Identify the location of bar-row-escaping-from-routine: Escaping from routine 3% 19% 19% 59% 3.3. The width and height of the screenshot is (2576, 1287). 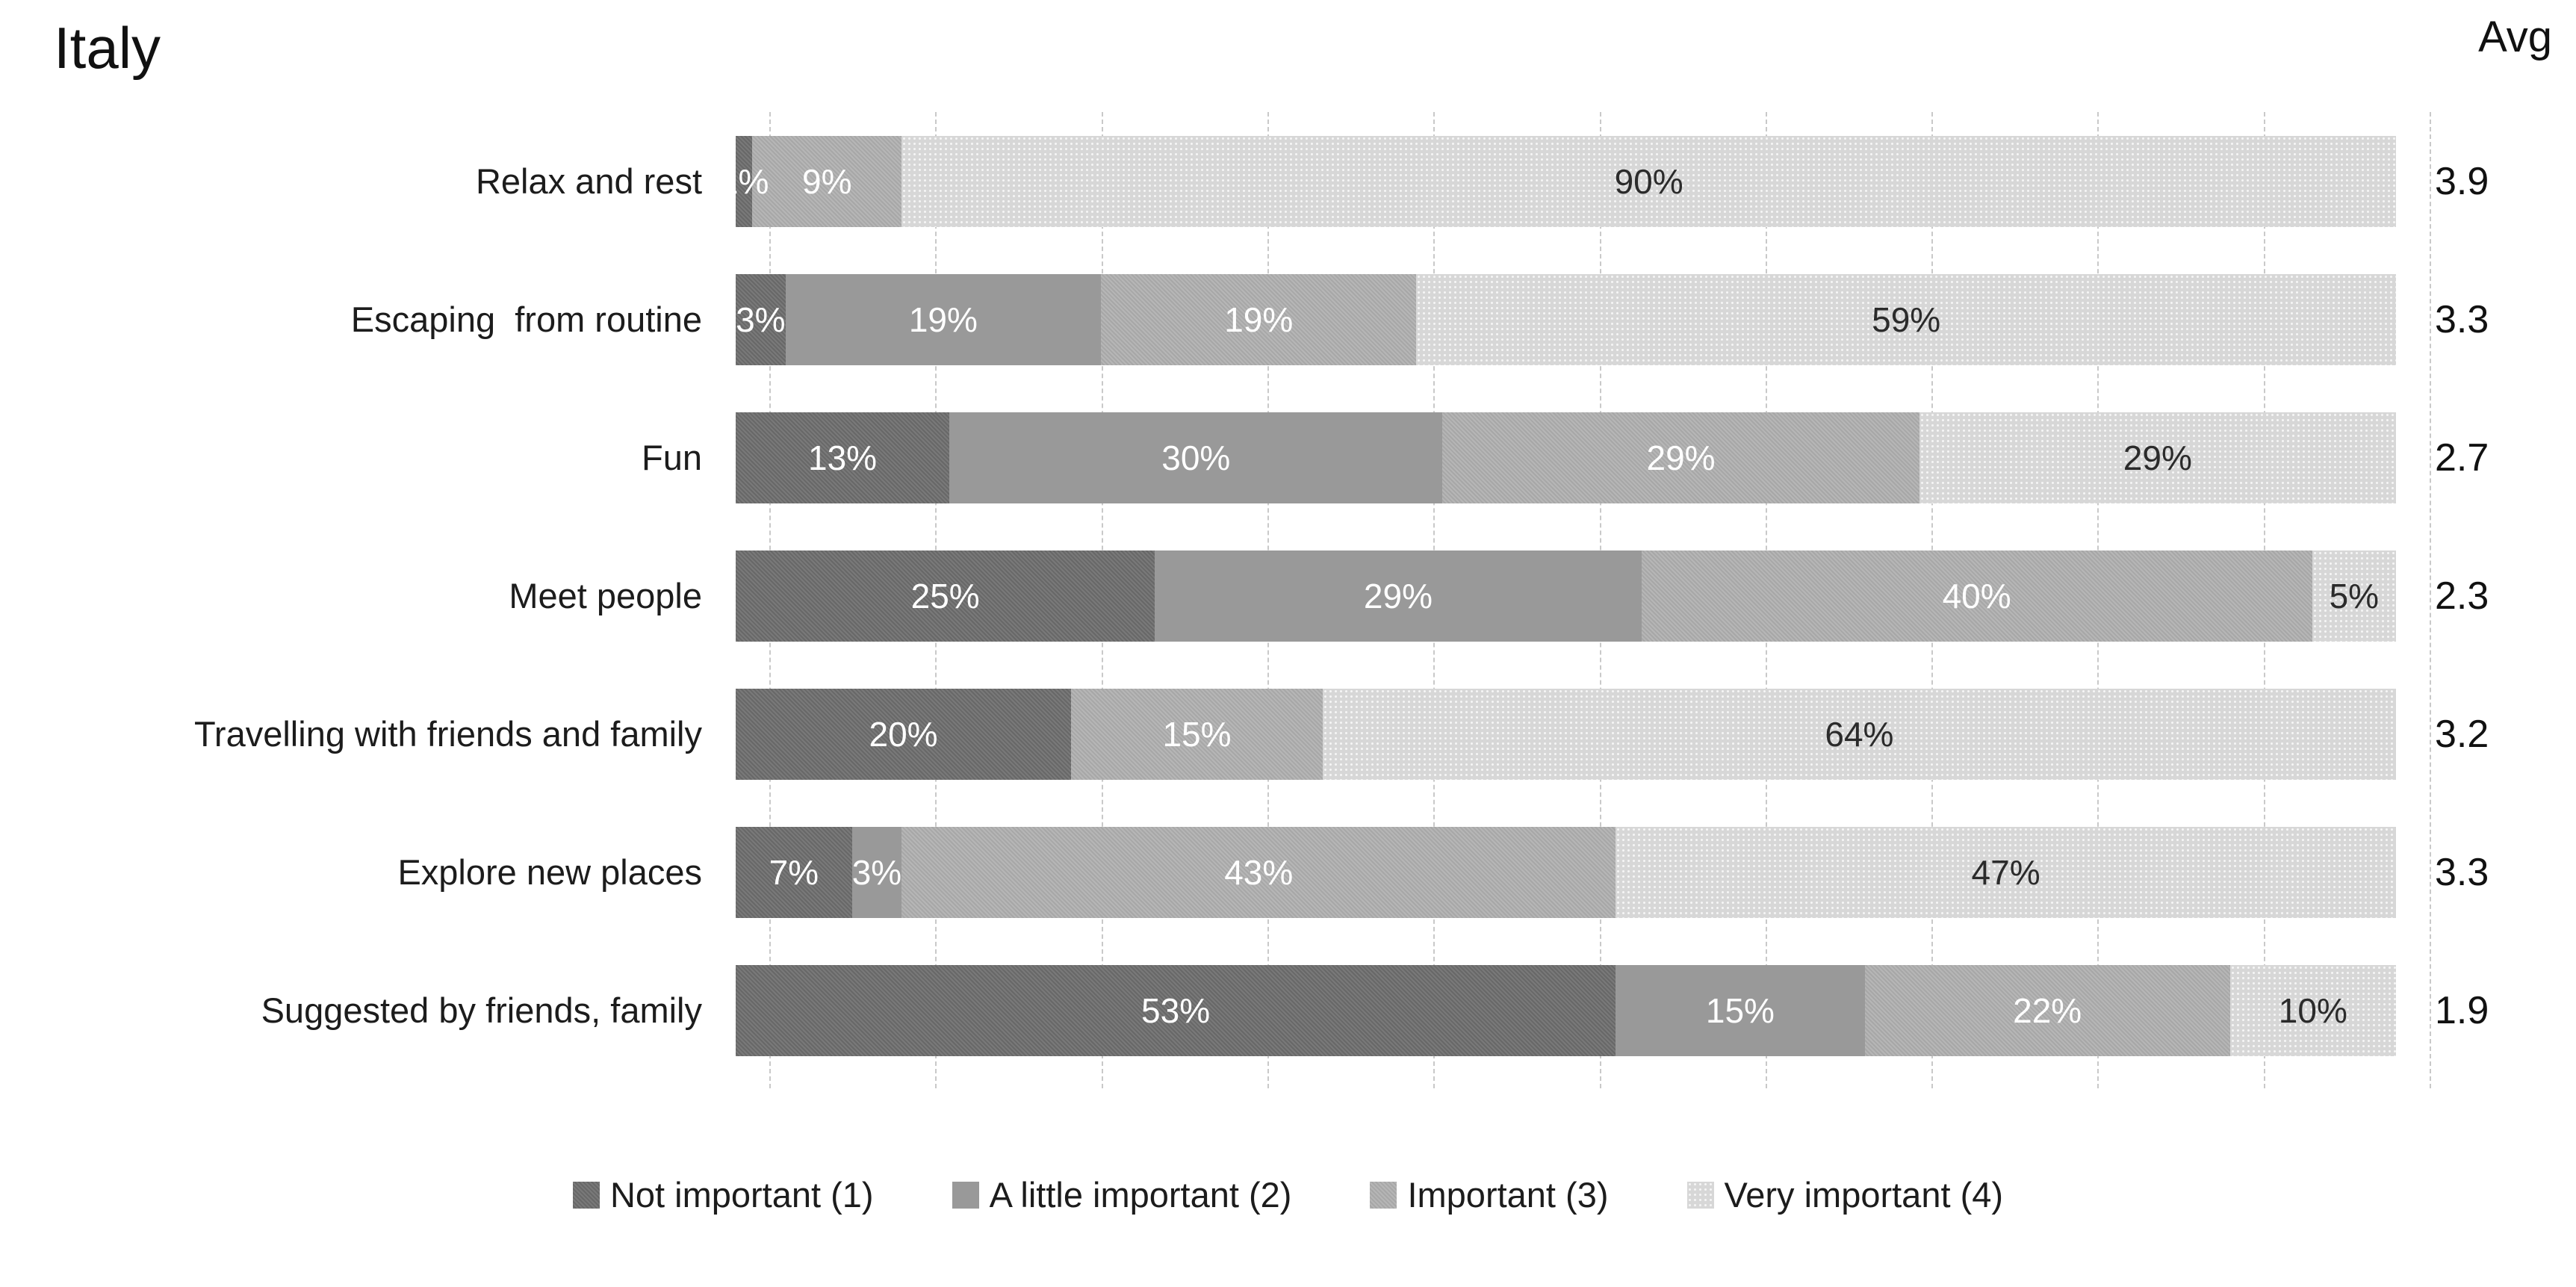
(1288, 319).